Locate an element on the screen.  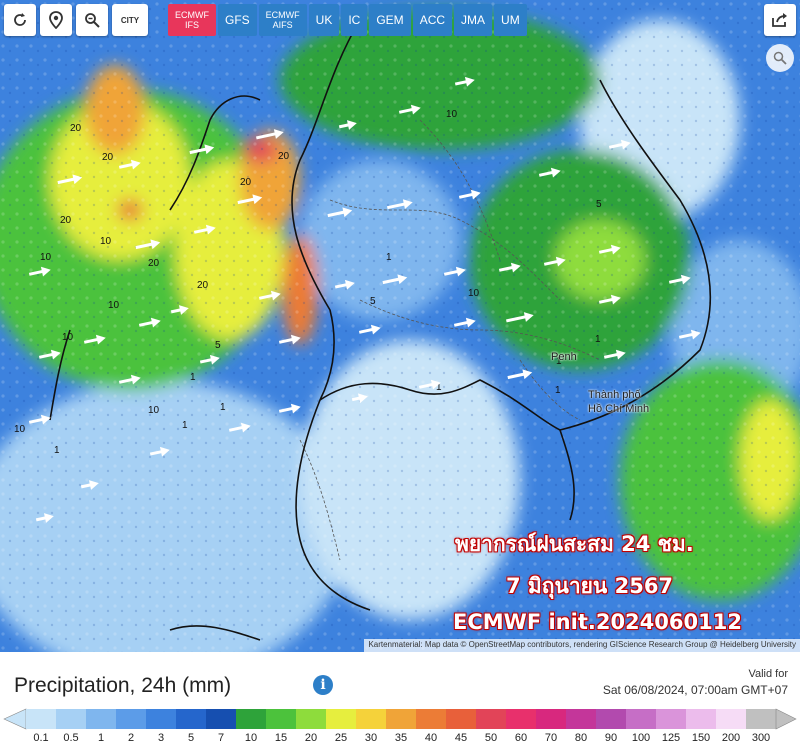
scale-tick-label: 125 is located at coordinates (671, 738).